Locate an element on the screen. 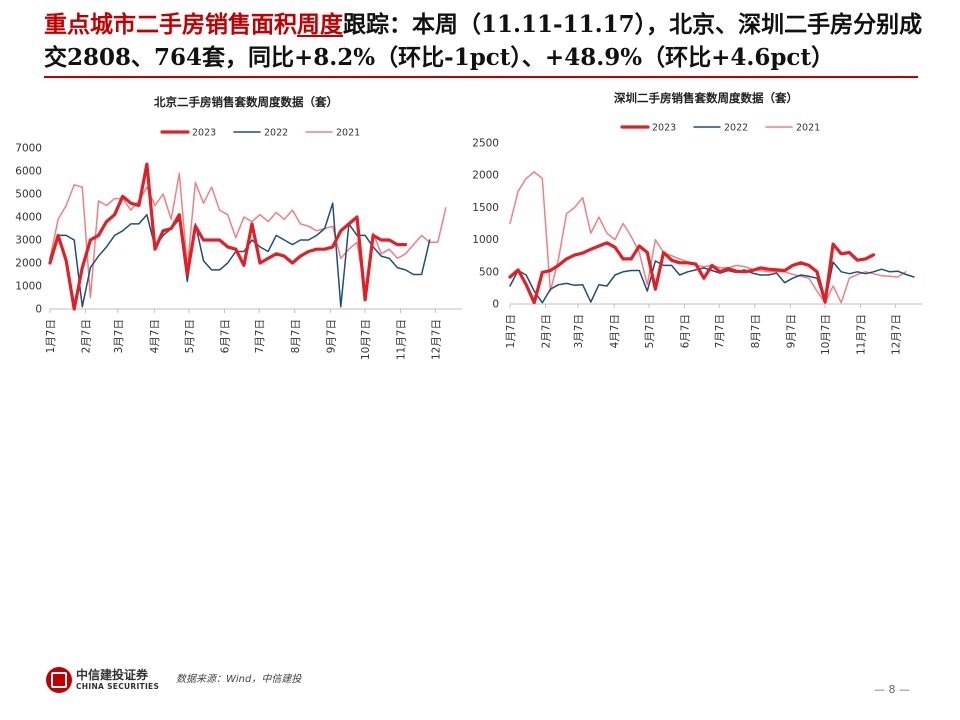 Image resolution: width=960 pixels, height=720 pixels. company-logo: 中信建投证券 CHINA SECURITIES is located at coordinates (106, 680).